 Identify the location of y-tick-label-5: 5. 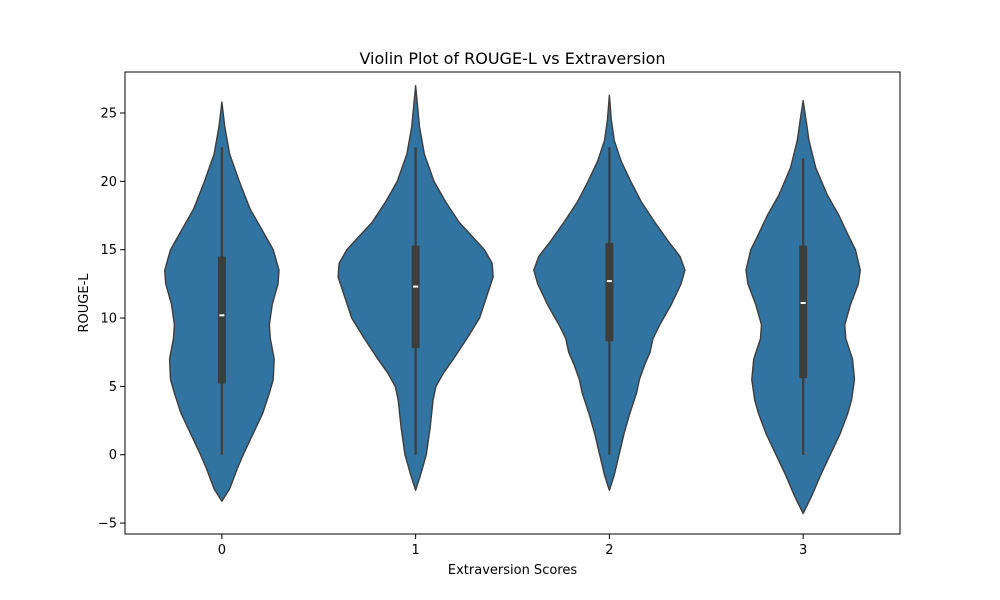
(113, 387).